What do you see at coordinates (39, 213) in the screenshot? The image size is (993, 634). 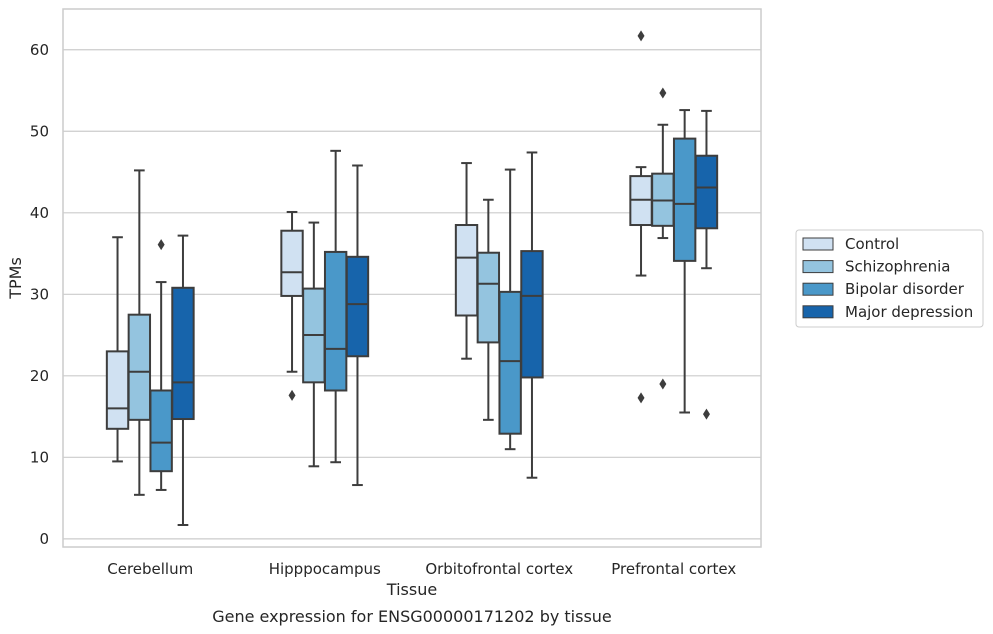 I see `y-tick-label: 40` at bounding box center [39, 213].